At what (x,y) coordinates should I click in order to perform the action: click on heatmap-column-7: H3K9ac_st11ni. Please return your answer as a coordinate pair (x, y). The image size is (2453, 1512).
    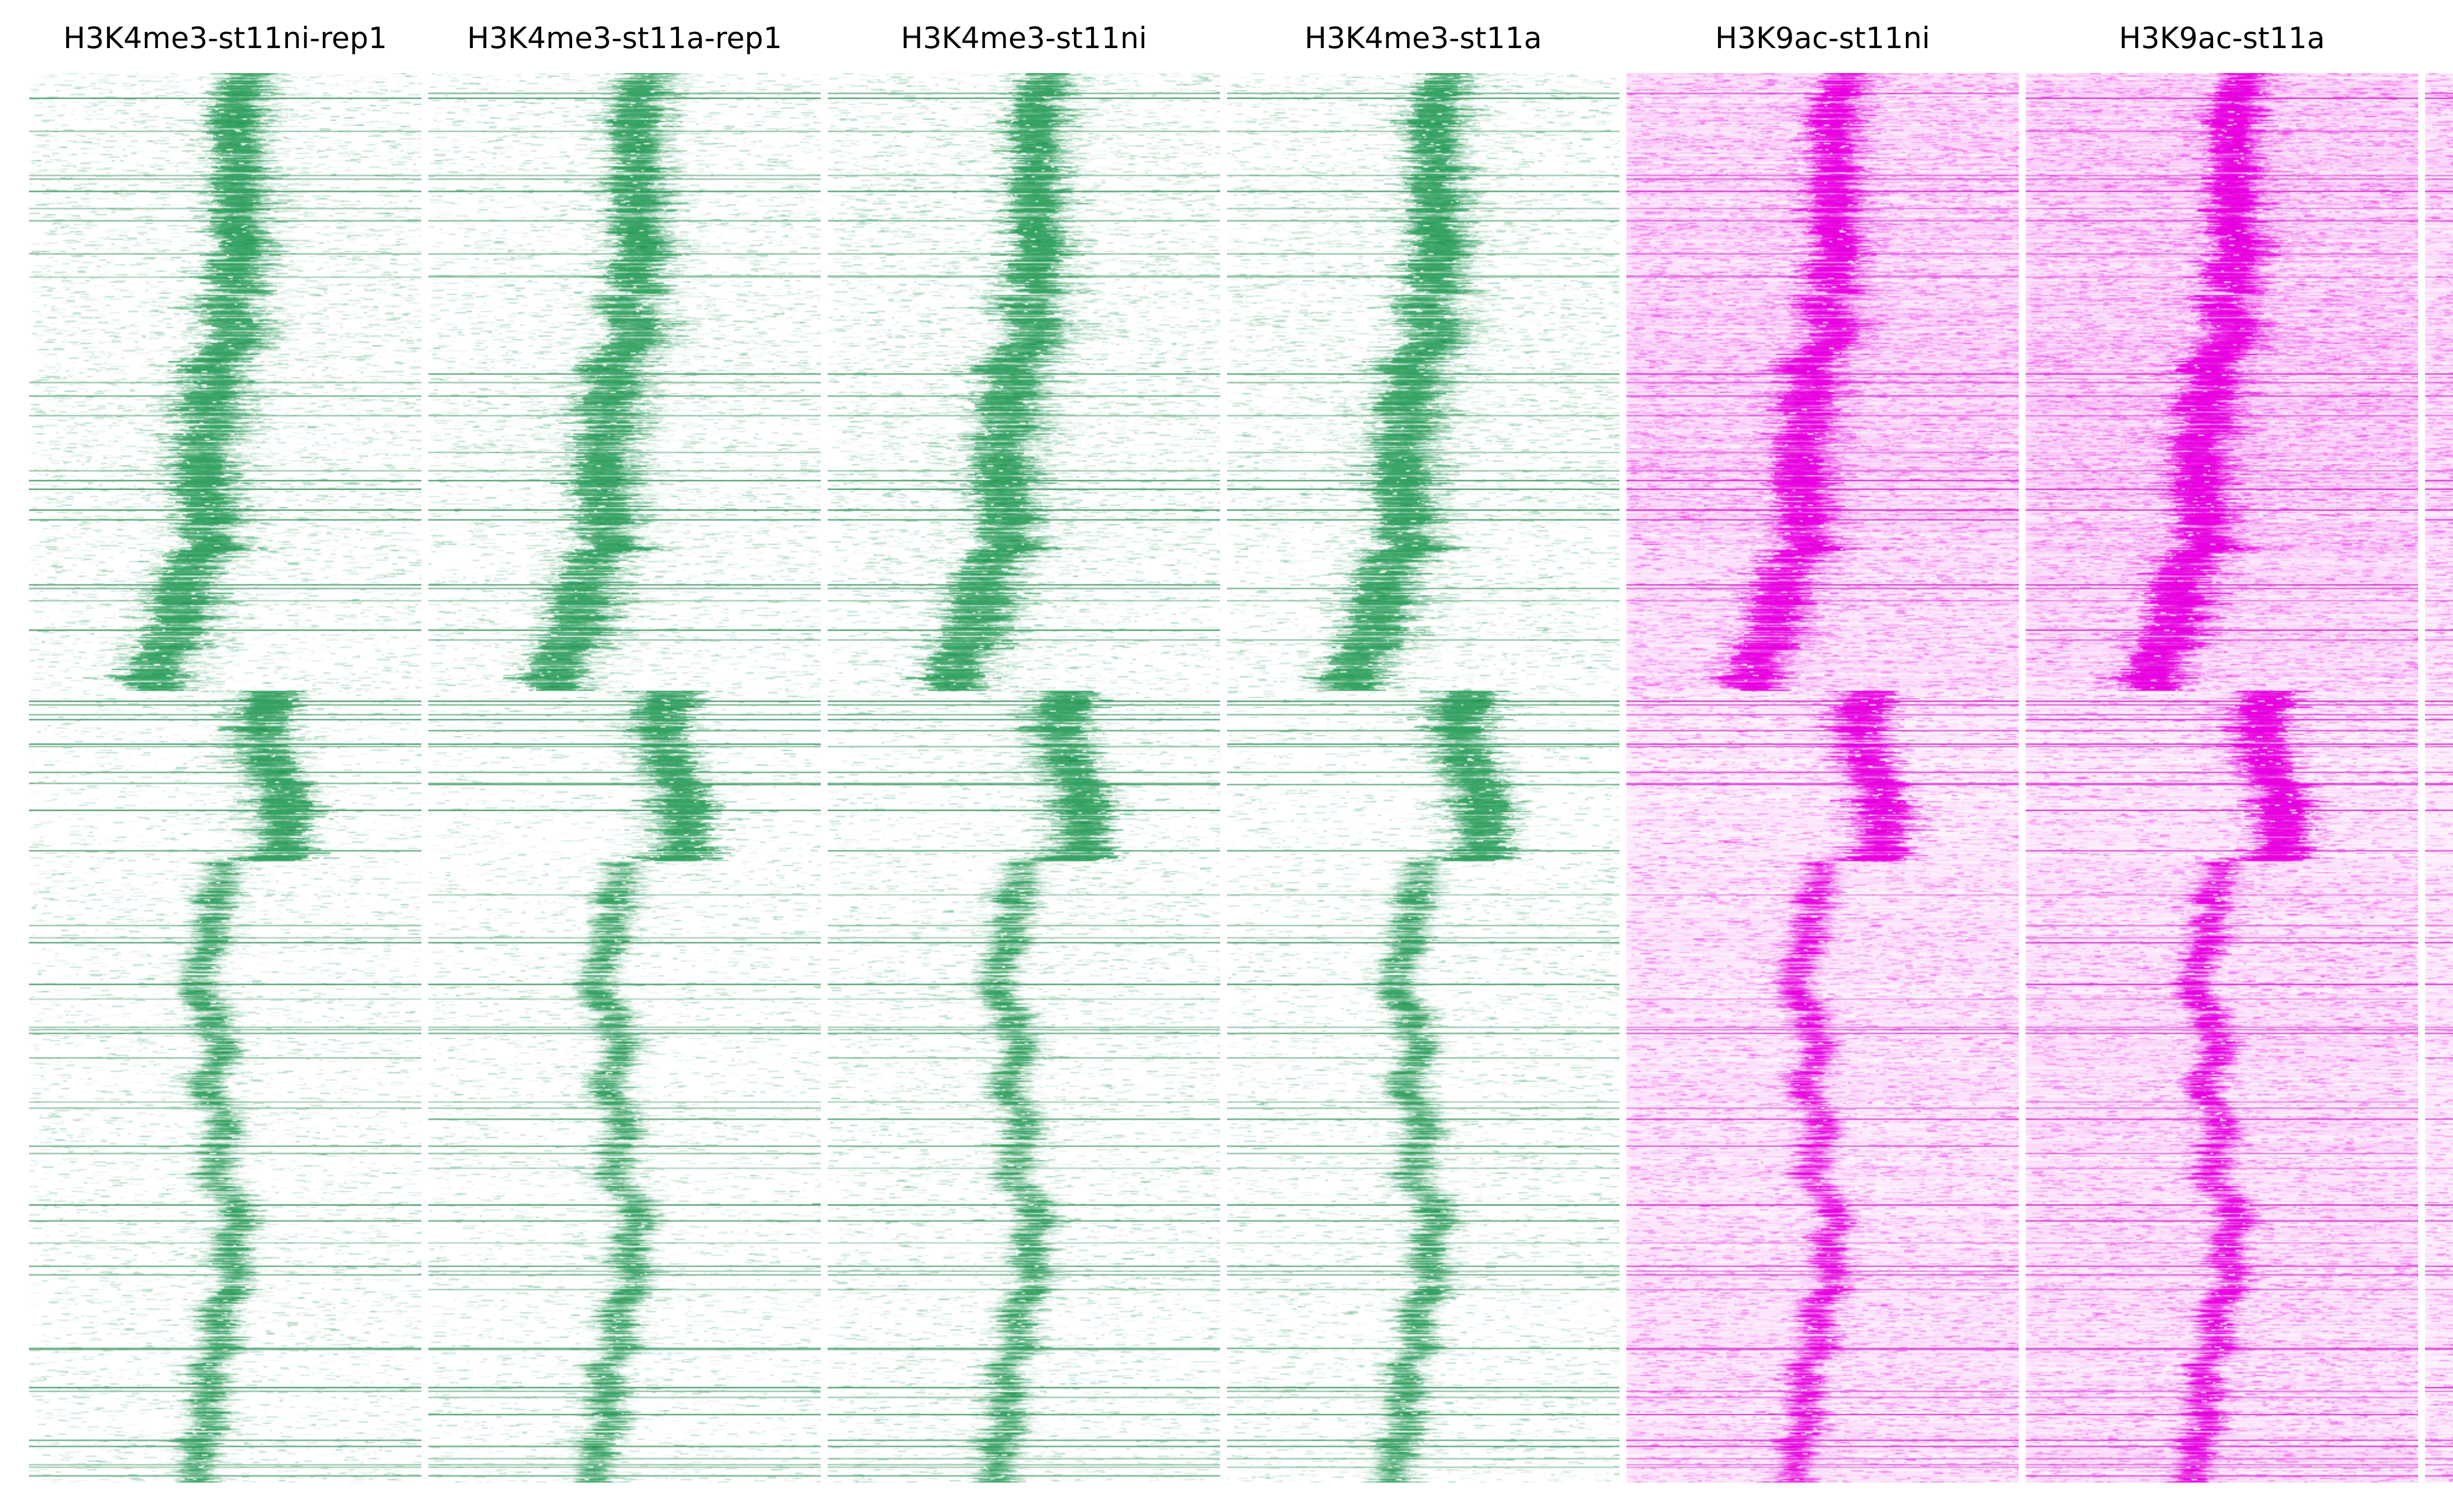
    Looking at the image, I should click on (2439, 756).